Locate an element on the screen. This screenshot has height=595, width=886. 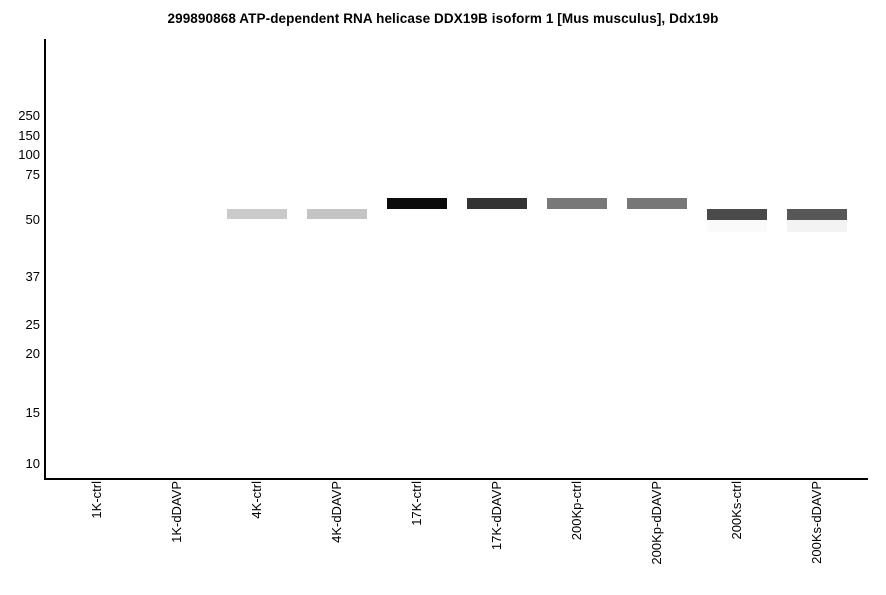
band-4K-dDAVP is located at coordinates (337, 214).